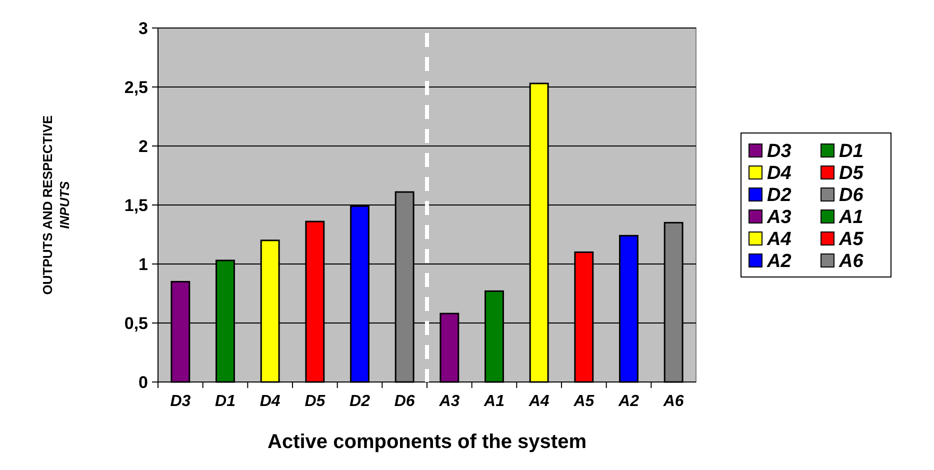 The height and width of the screenshot is (470, 934). I want to click on legend-label: D1, so click(851, 151).